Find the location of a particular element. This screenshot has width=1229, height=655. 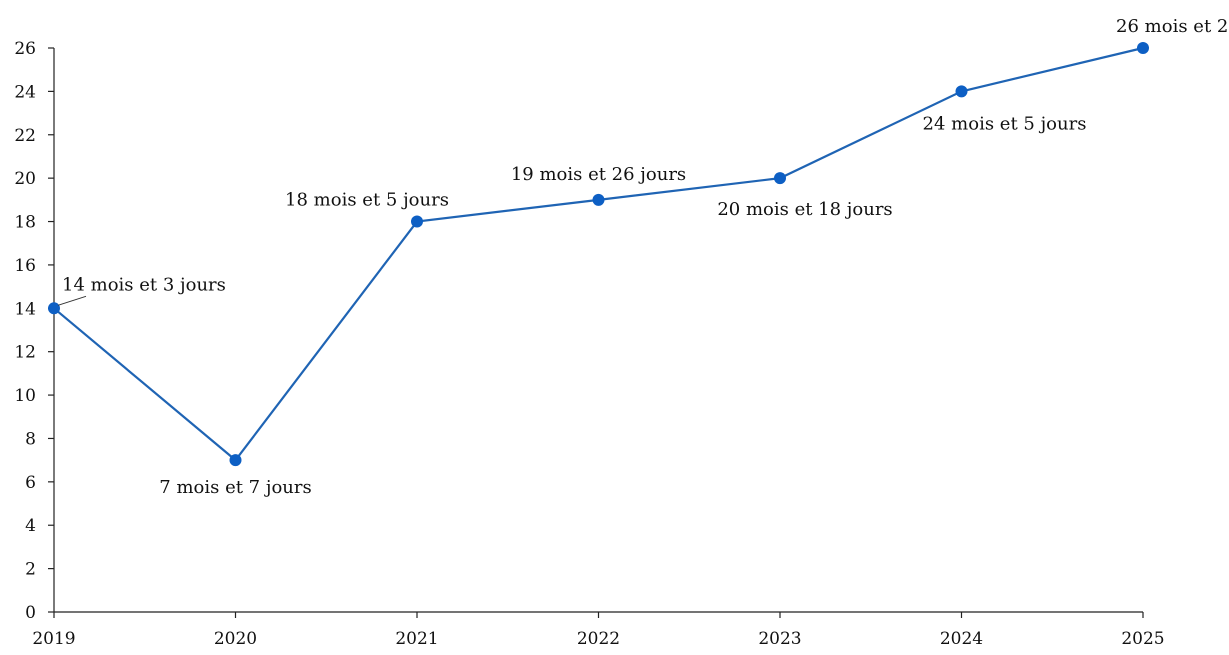

x-tick-label: 2023 is located at coordinates (779, 639).